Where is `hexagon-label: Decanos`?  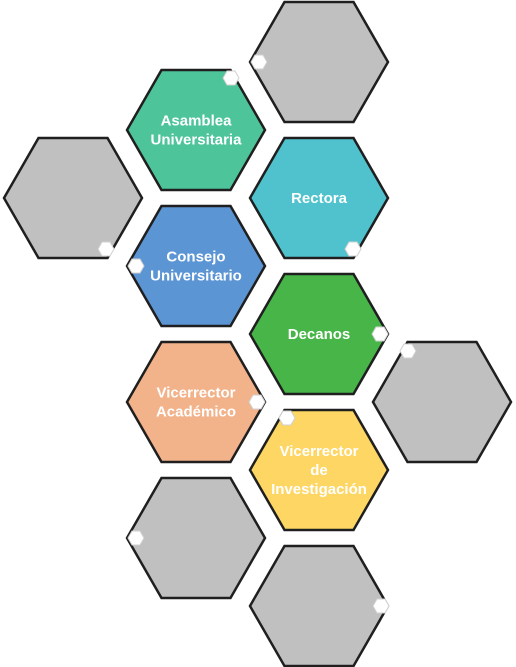 hexagon-label: Decanos is located at coordinates (319, 334).